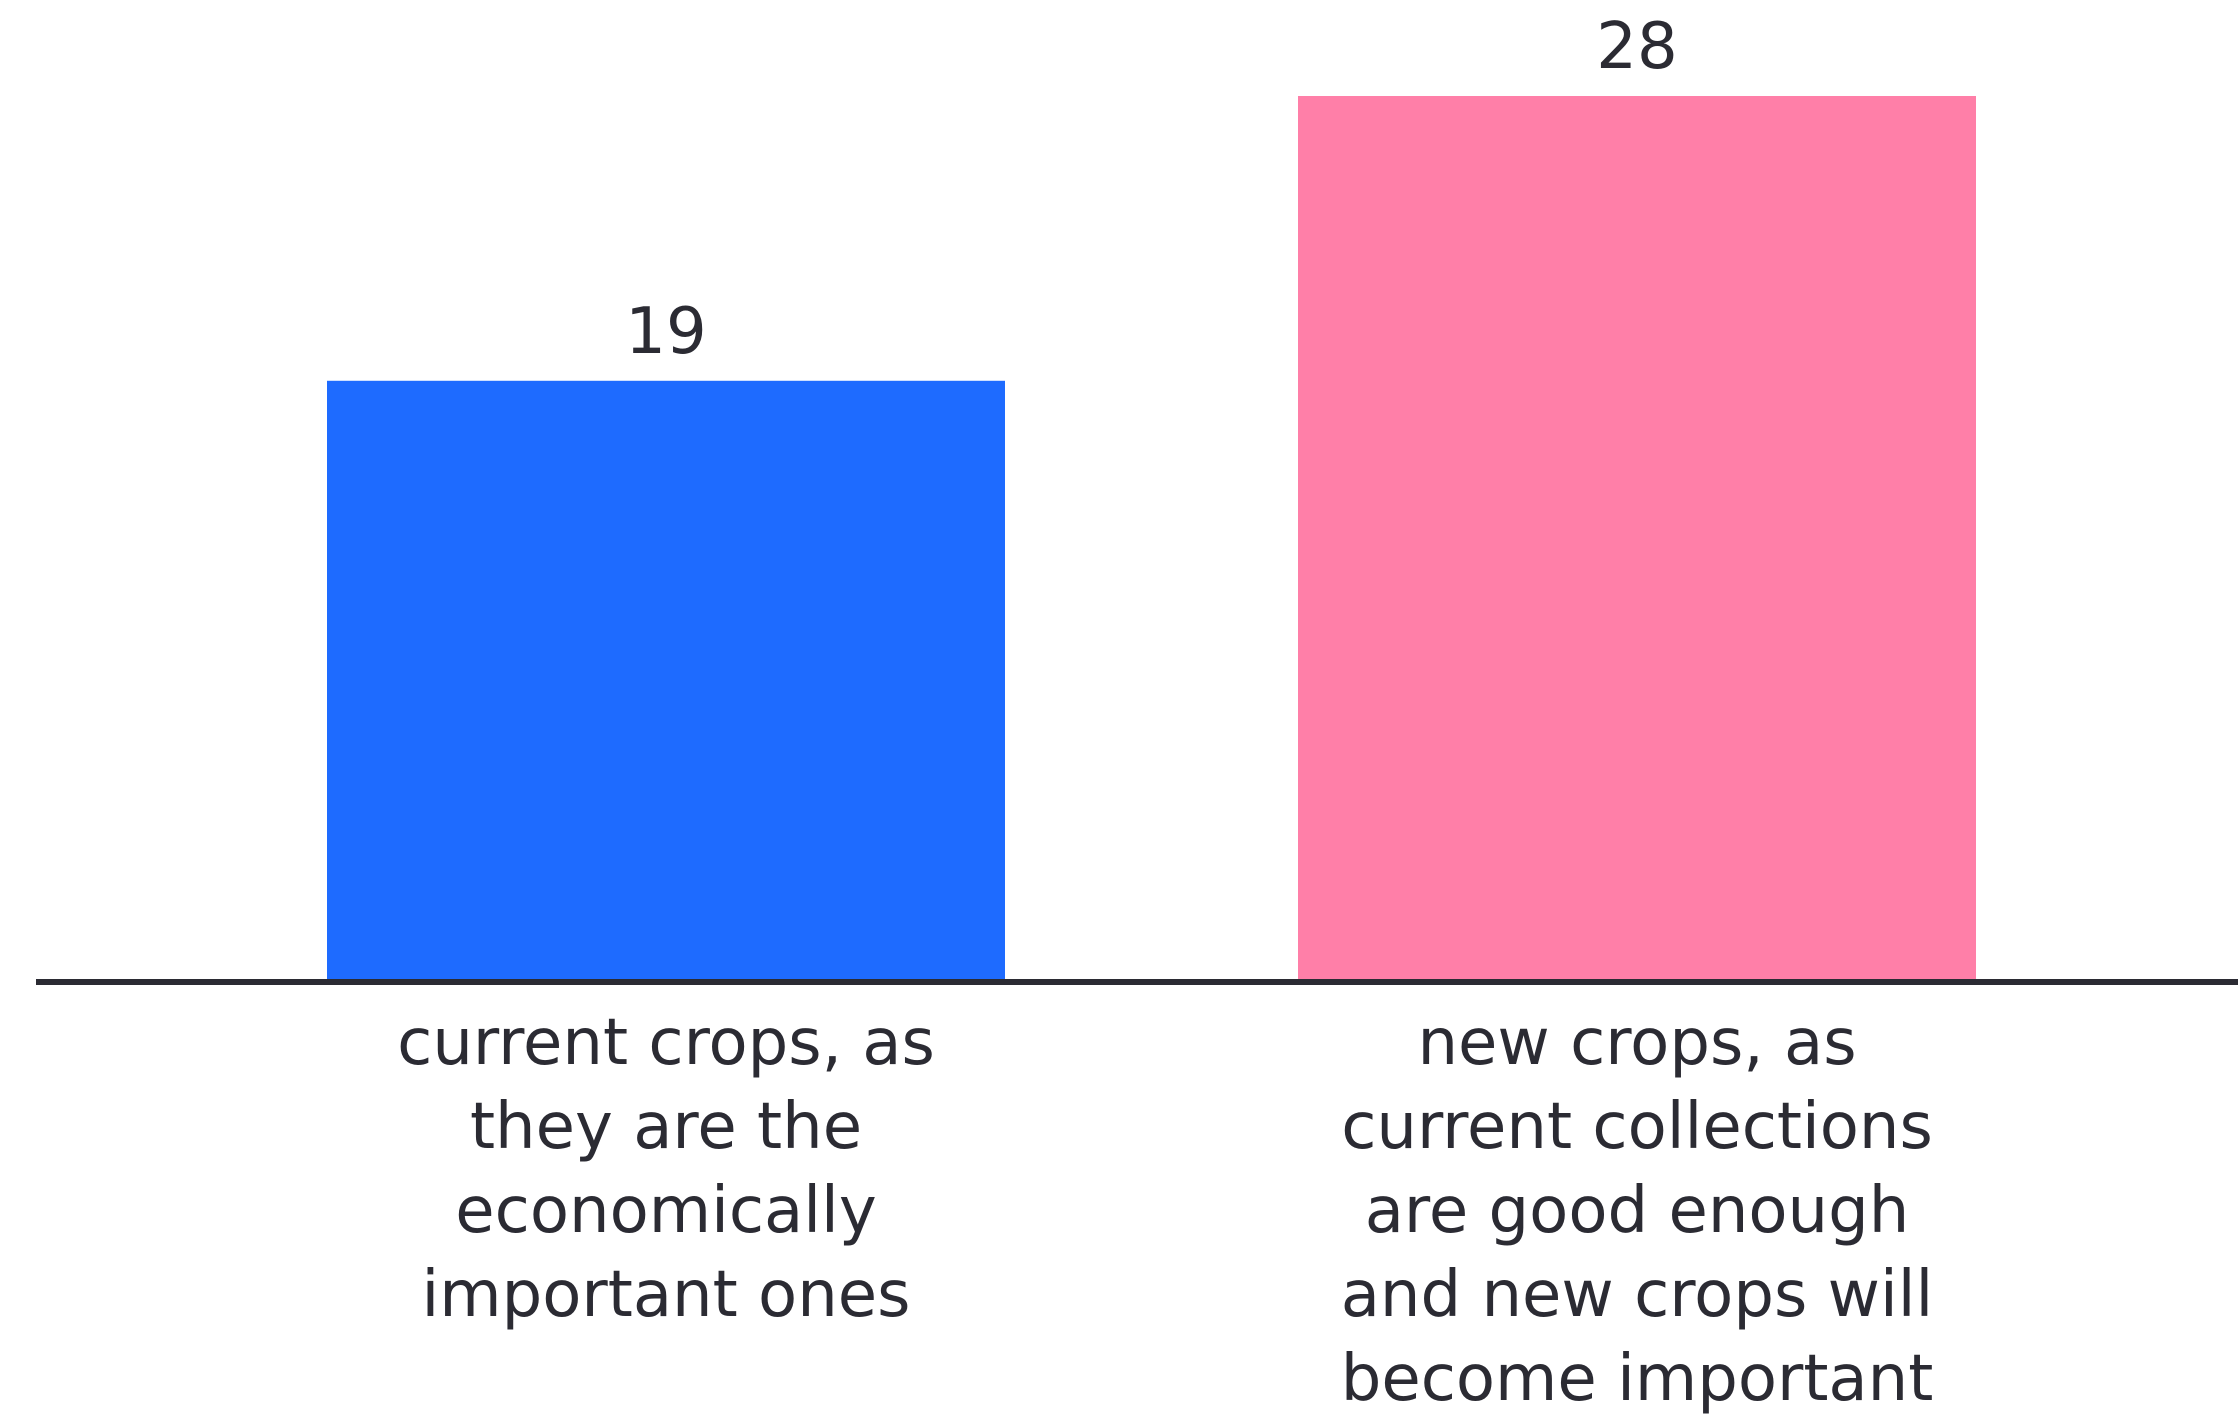 This screenshot has width=2238, height=1418. What do you see at coordinates (1637, 1295) in the screenshot?
I see `category-label-line: and new crops will` at bounding box center [1637, 1295].